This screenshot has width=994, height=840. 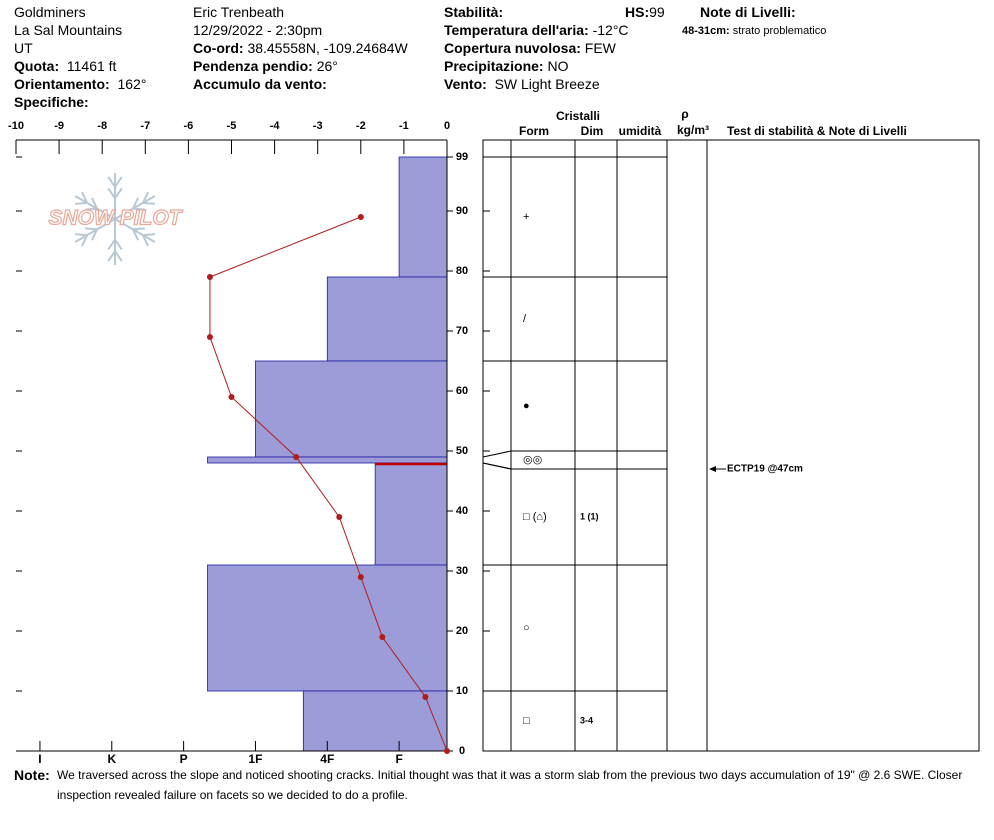 What do you see at coordinates (610, 30) in the screenshot?
I see `value: -12°C` at bounding box center [610, 30].